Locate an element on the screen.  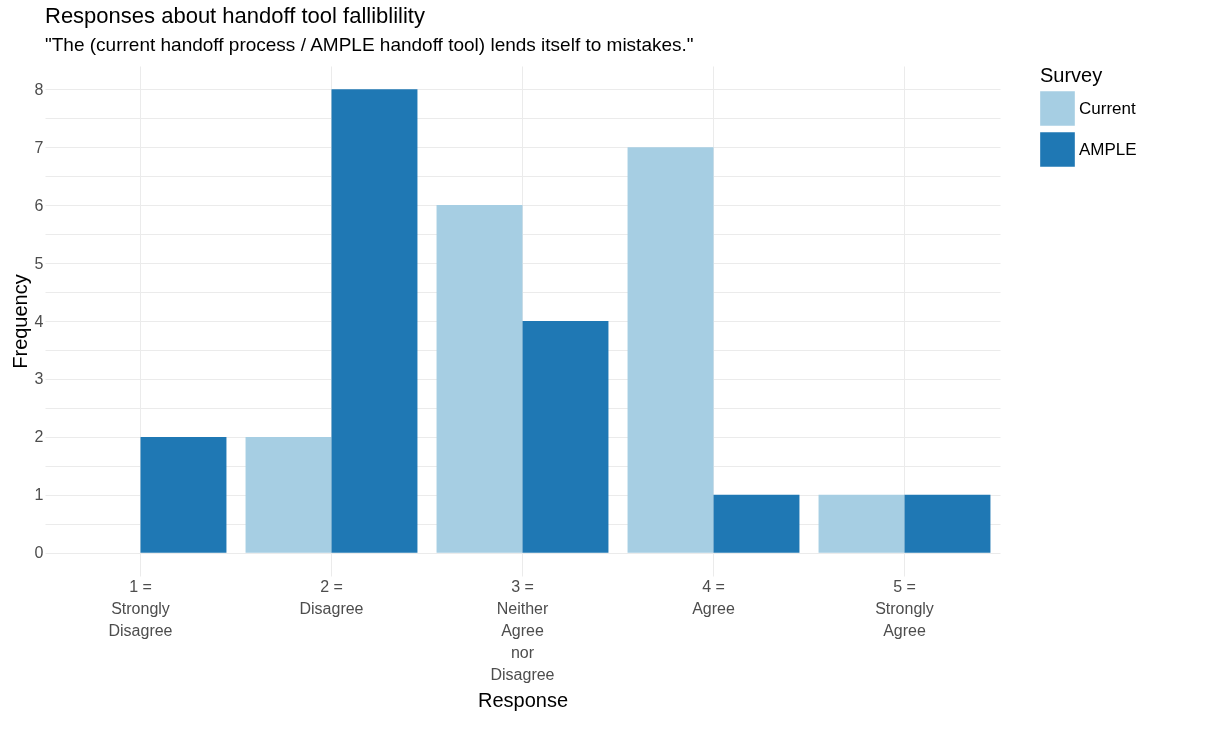
legend-title: Survey is located at coordinates (1071, 75).